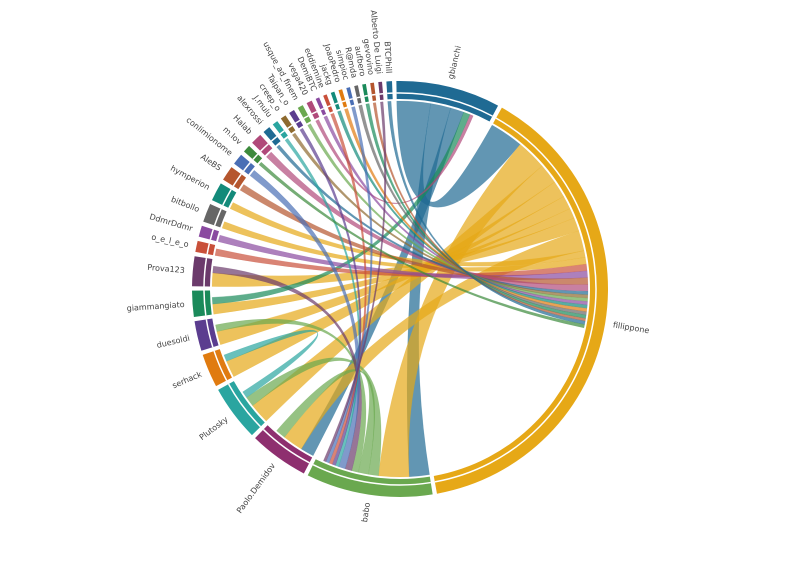 Image resolution: width=796 pixels, height=575 pixels. What do you see at coordinates (214, 428) in the screenshot?
I see `node-label: Plutosky` at bounding box center [214, 428].